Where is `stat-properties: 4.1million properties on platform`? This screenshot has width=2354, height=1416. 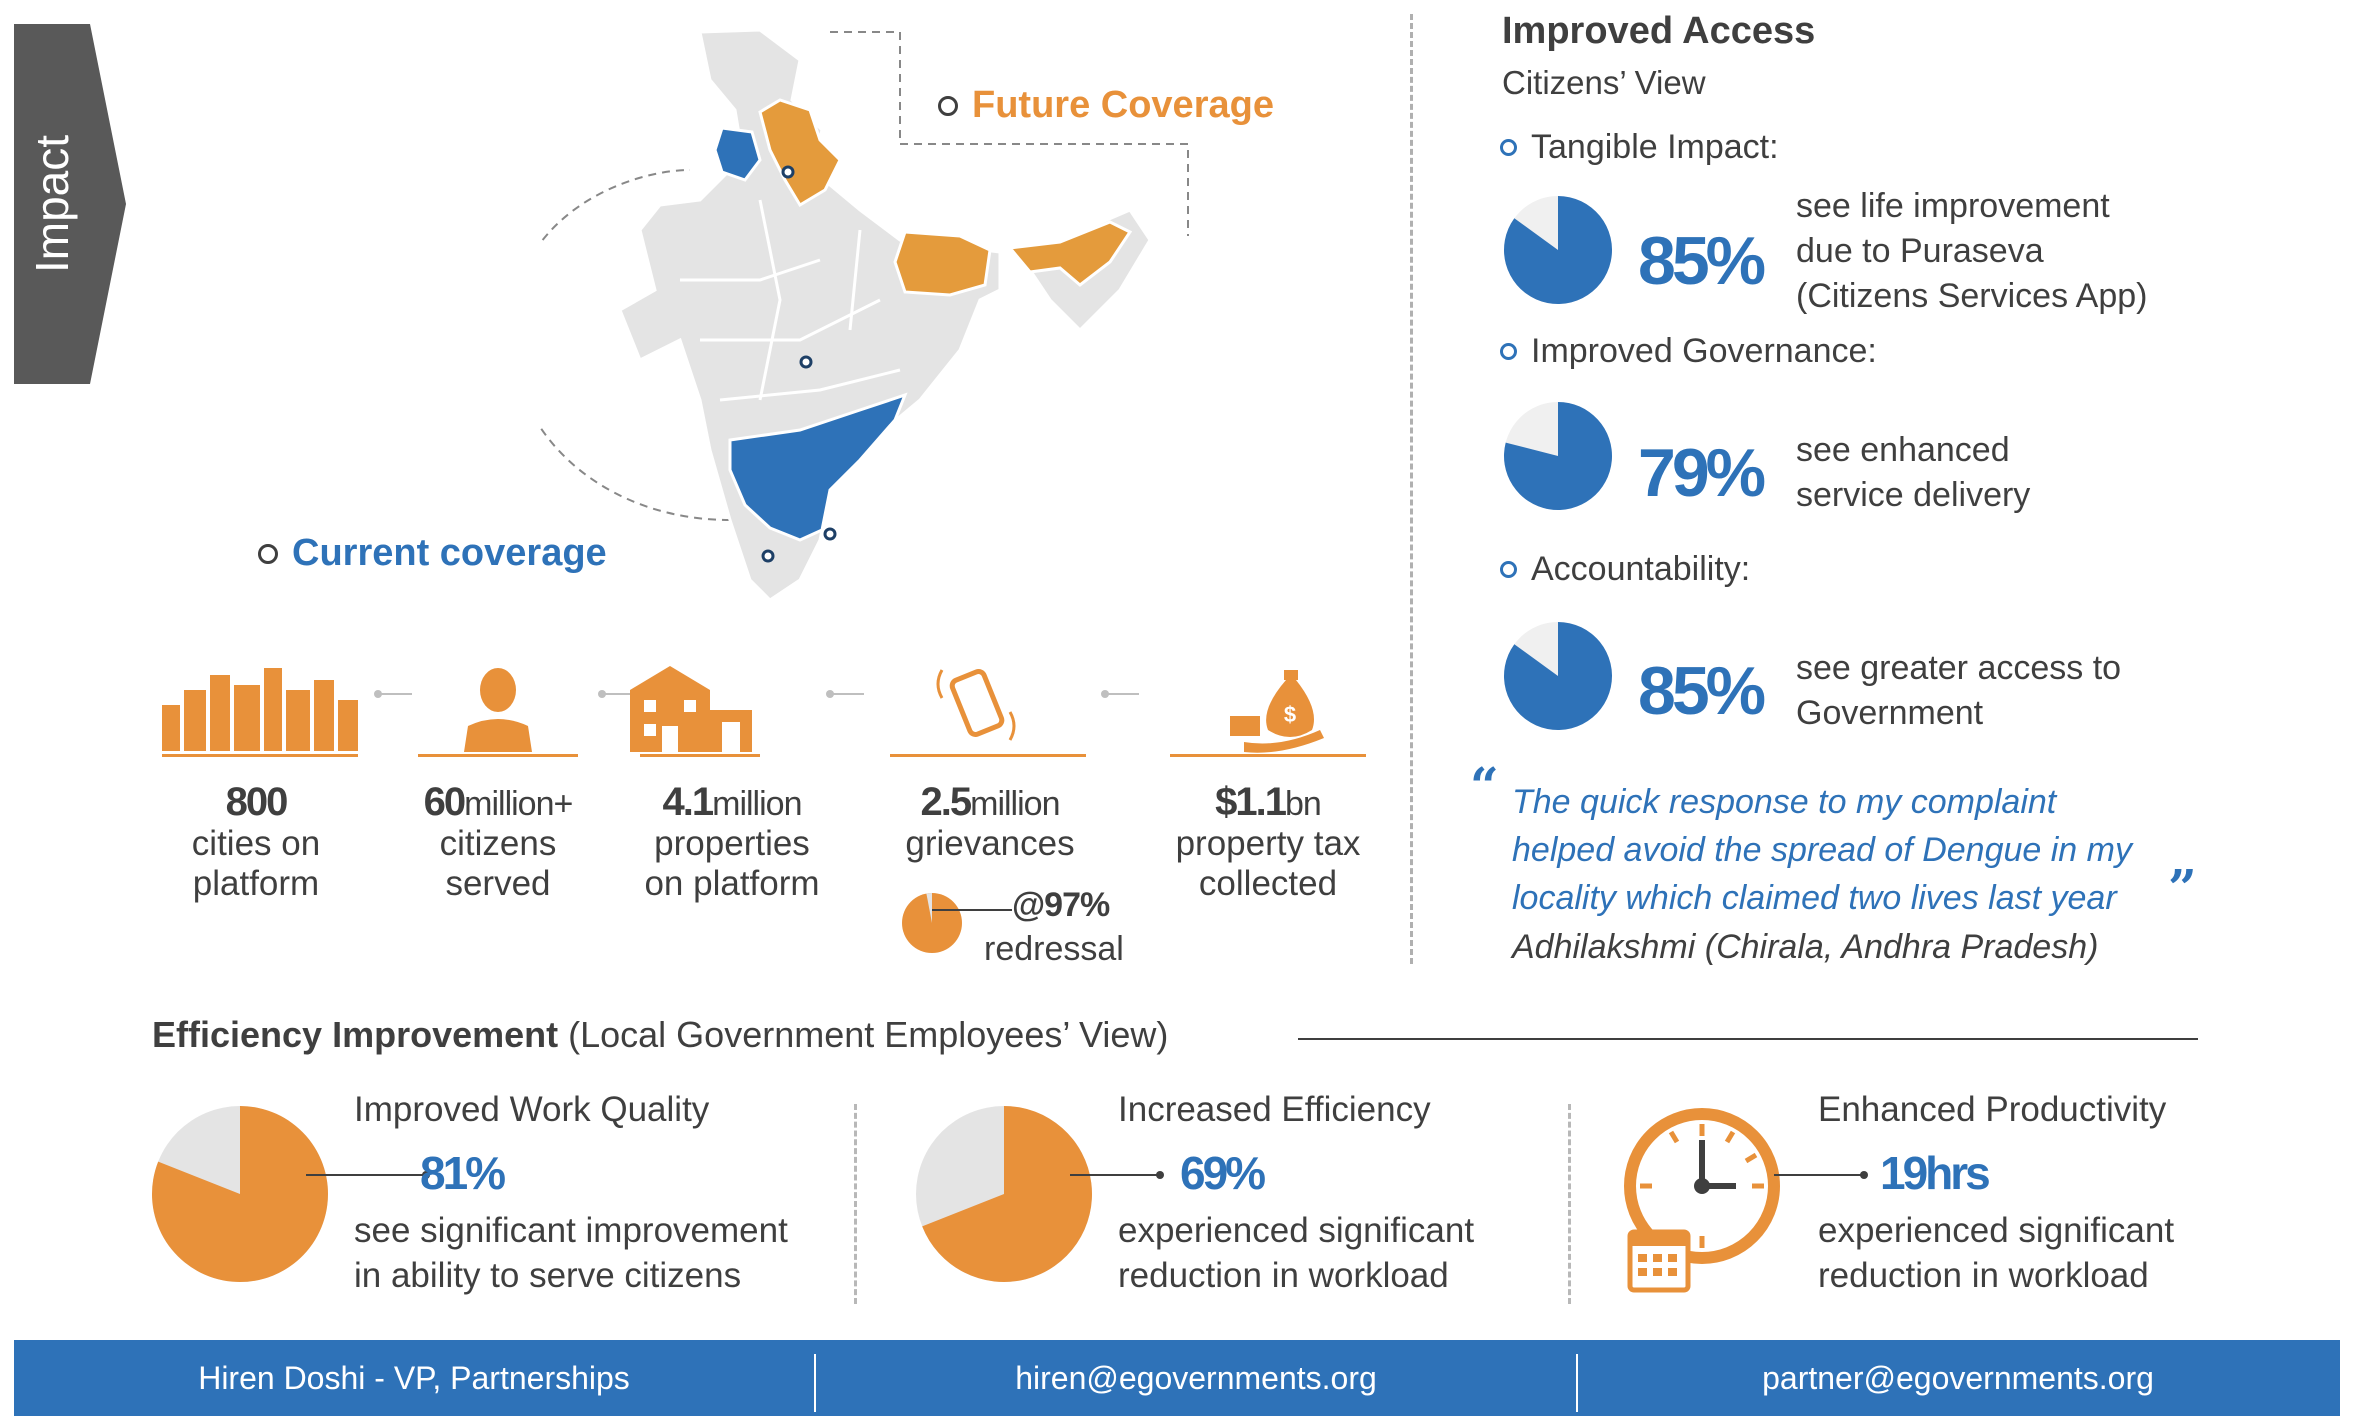 stat-properties: 4.1million properties on platform is located at coordinates (732, 841).